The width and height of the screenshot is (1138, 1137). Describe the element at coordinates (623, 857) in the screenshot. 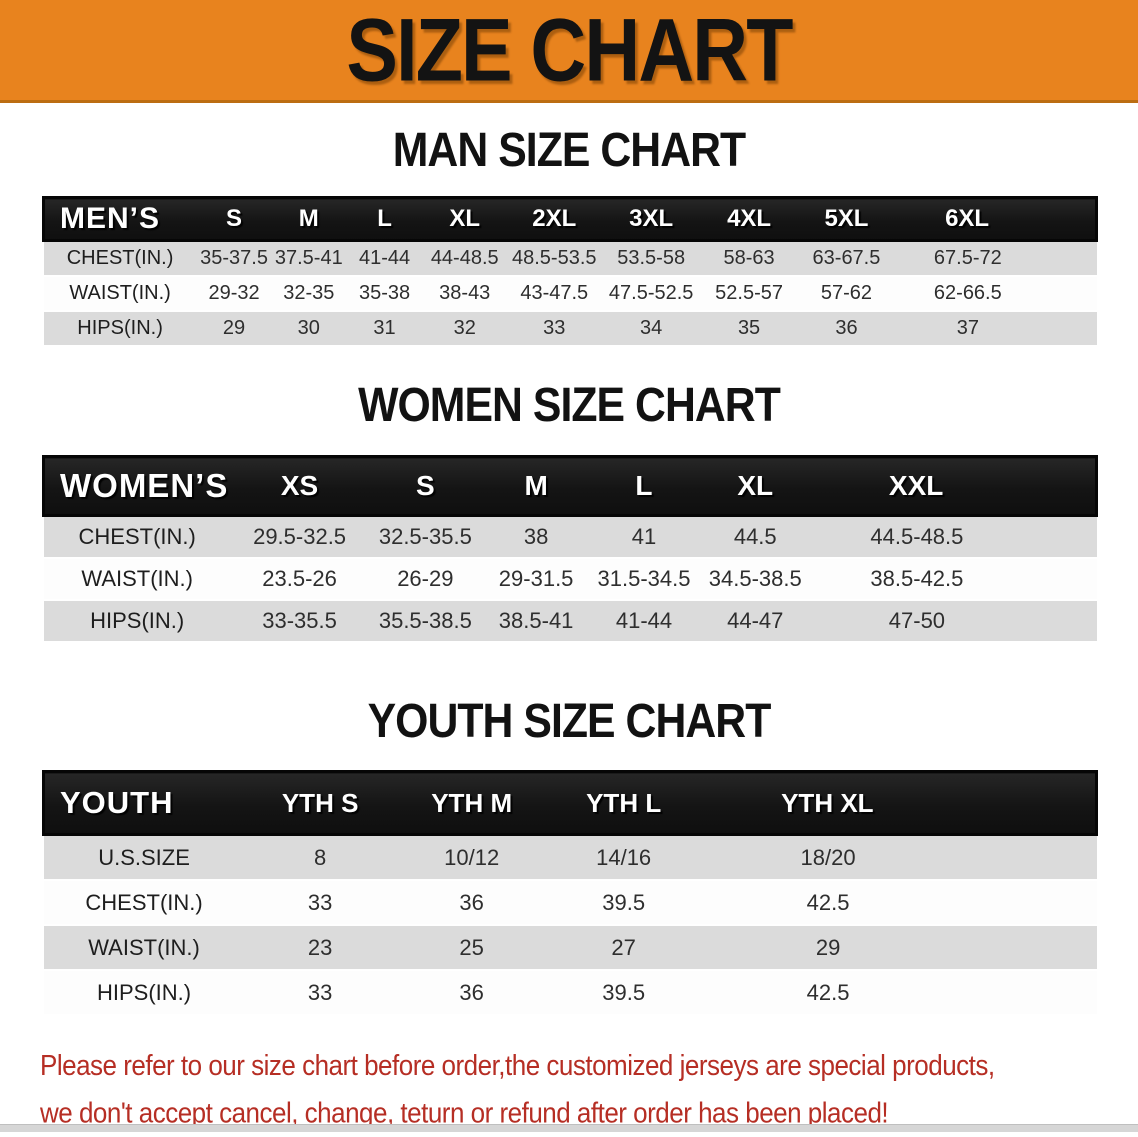

I see `measure-value: 14/16` at that location.